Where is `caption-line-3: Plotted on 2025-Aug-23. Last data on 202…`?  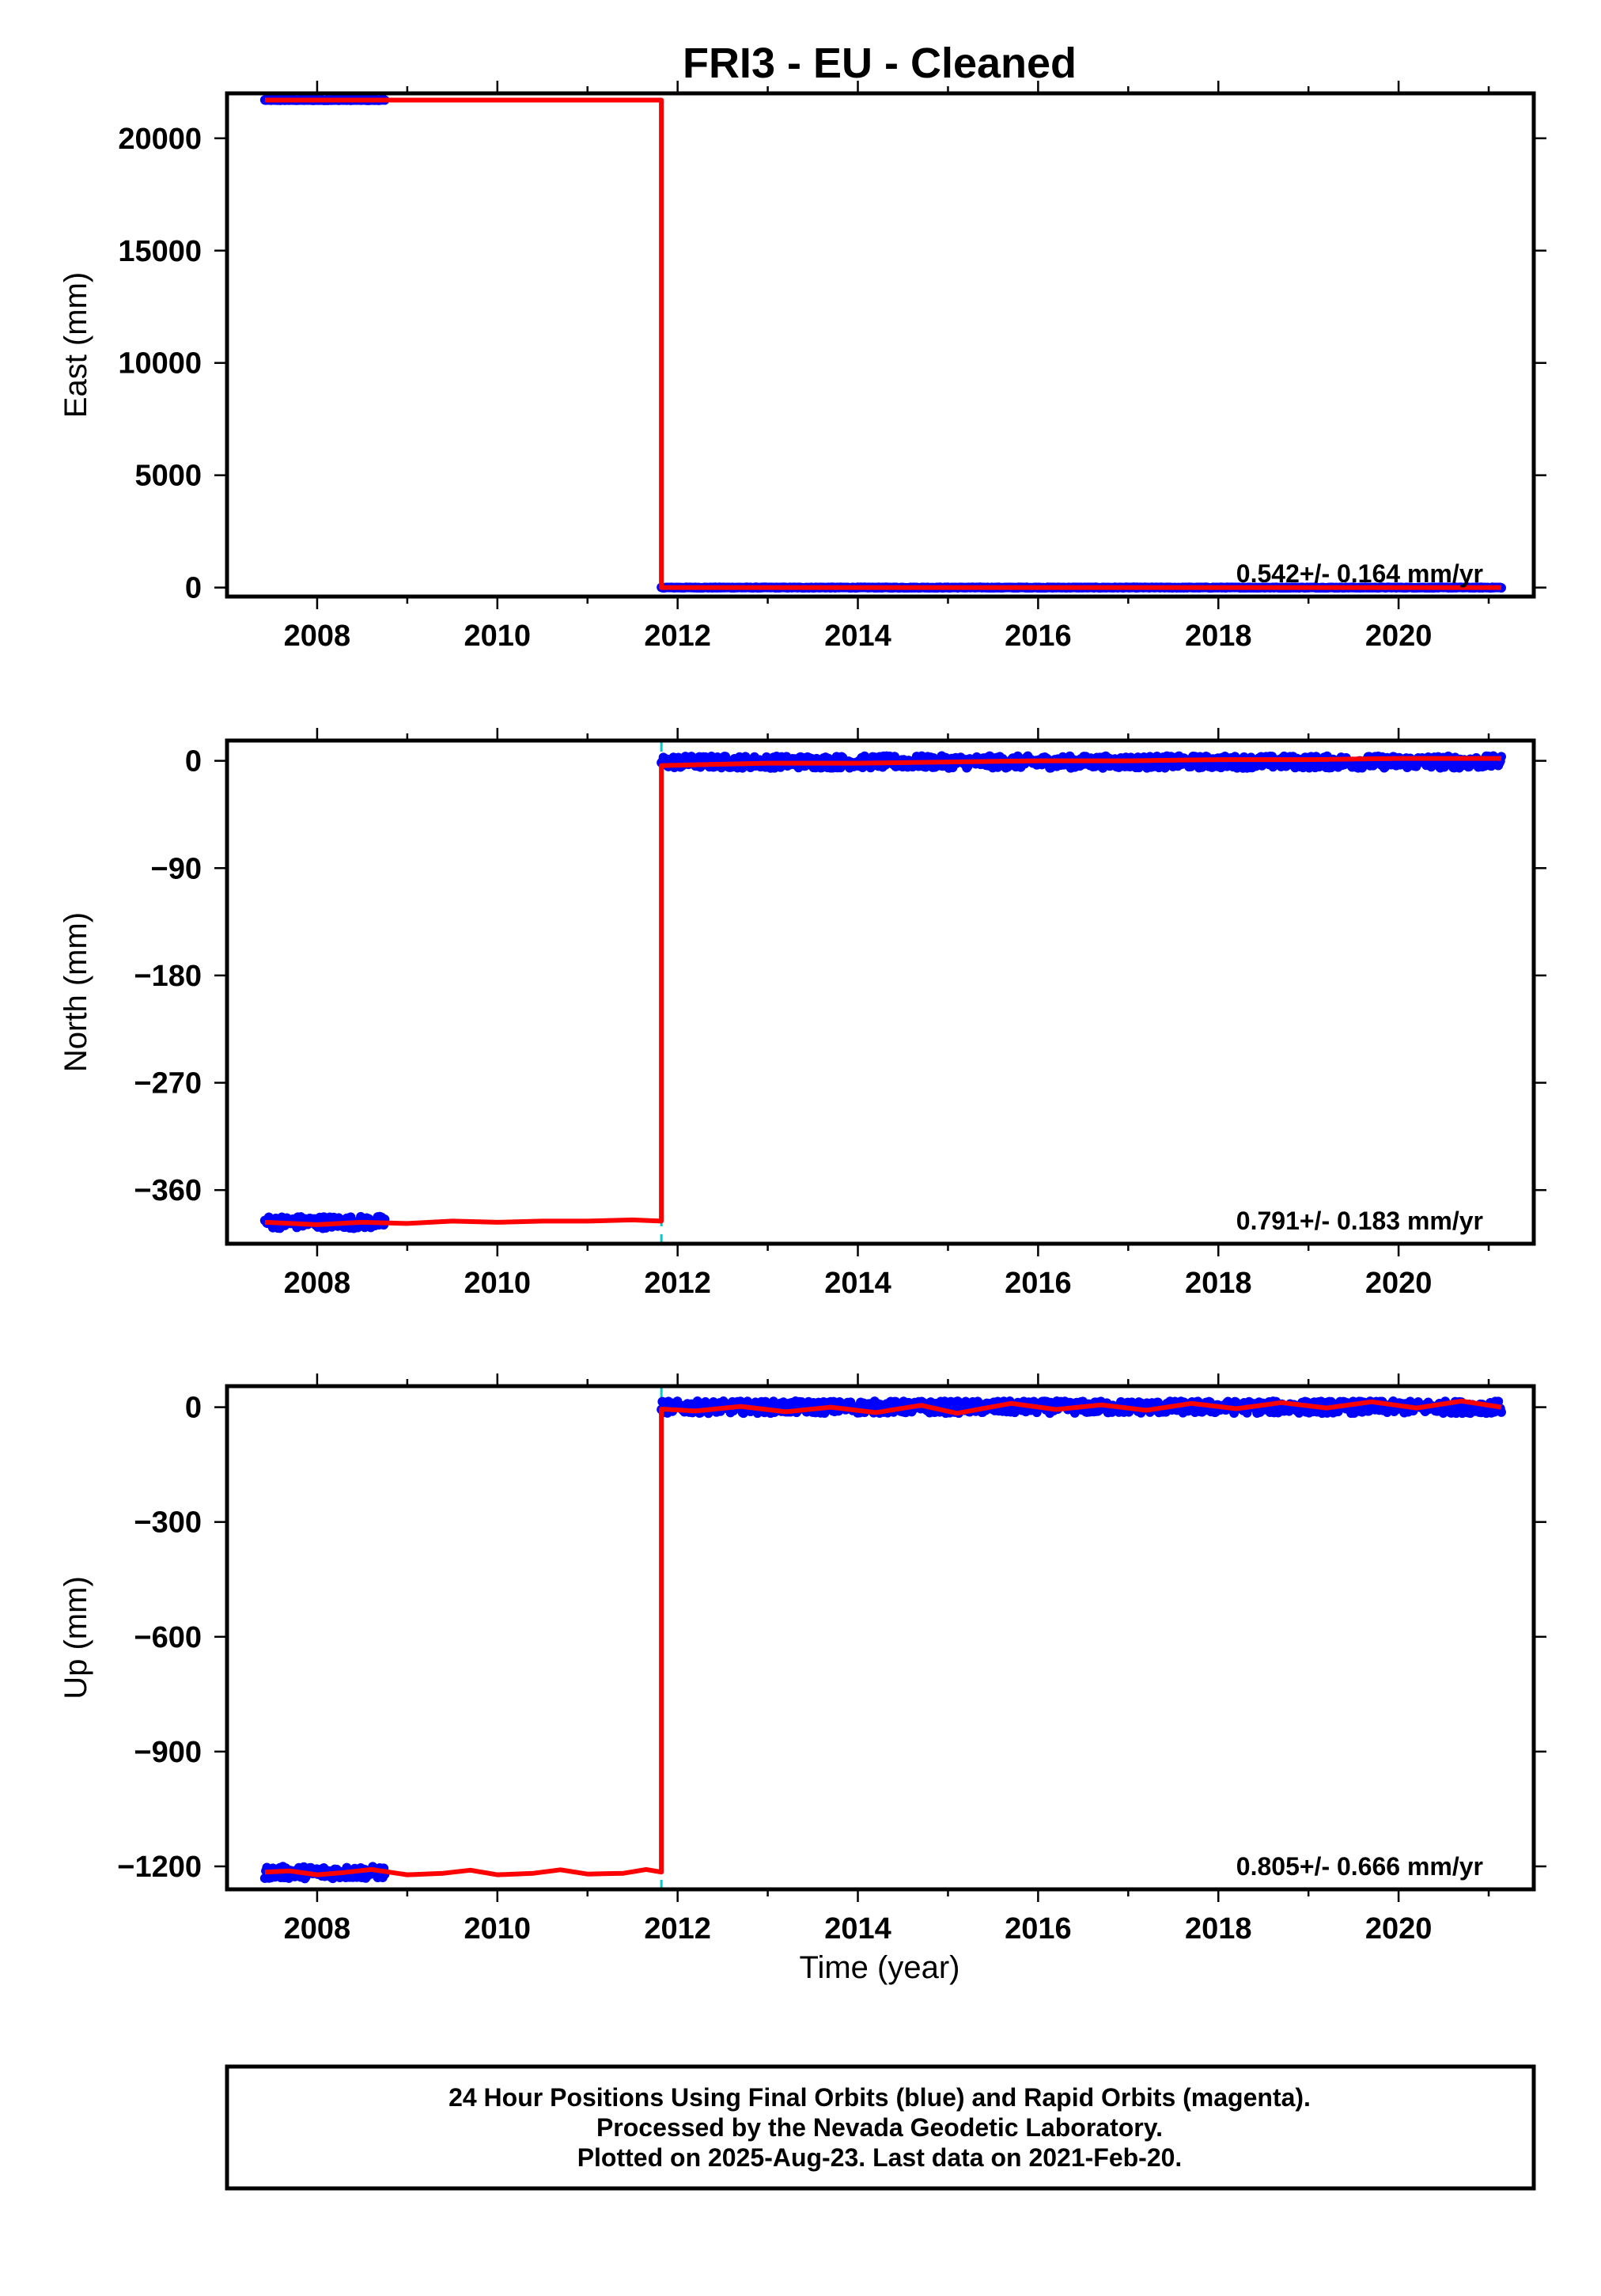 caption-line-3: Plotted on 2025-Aug-23. Last data on 202… is located at coordinates (880, 2157).